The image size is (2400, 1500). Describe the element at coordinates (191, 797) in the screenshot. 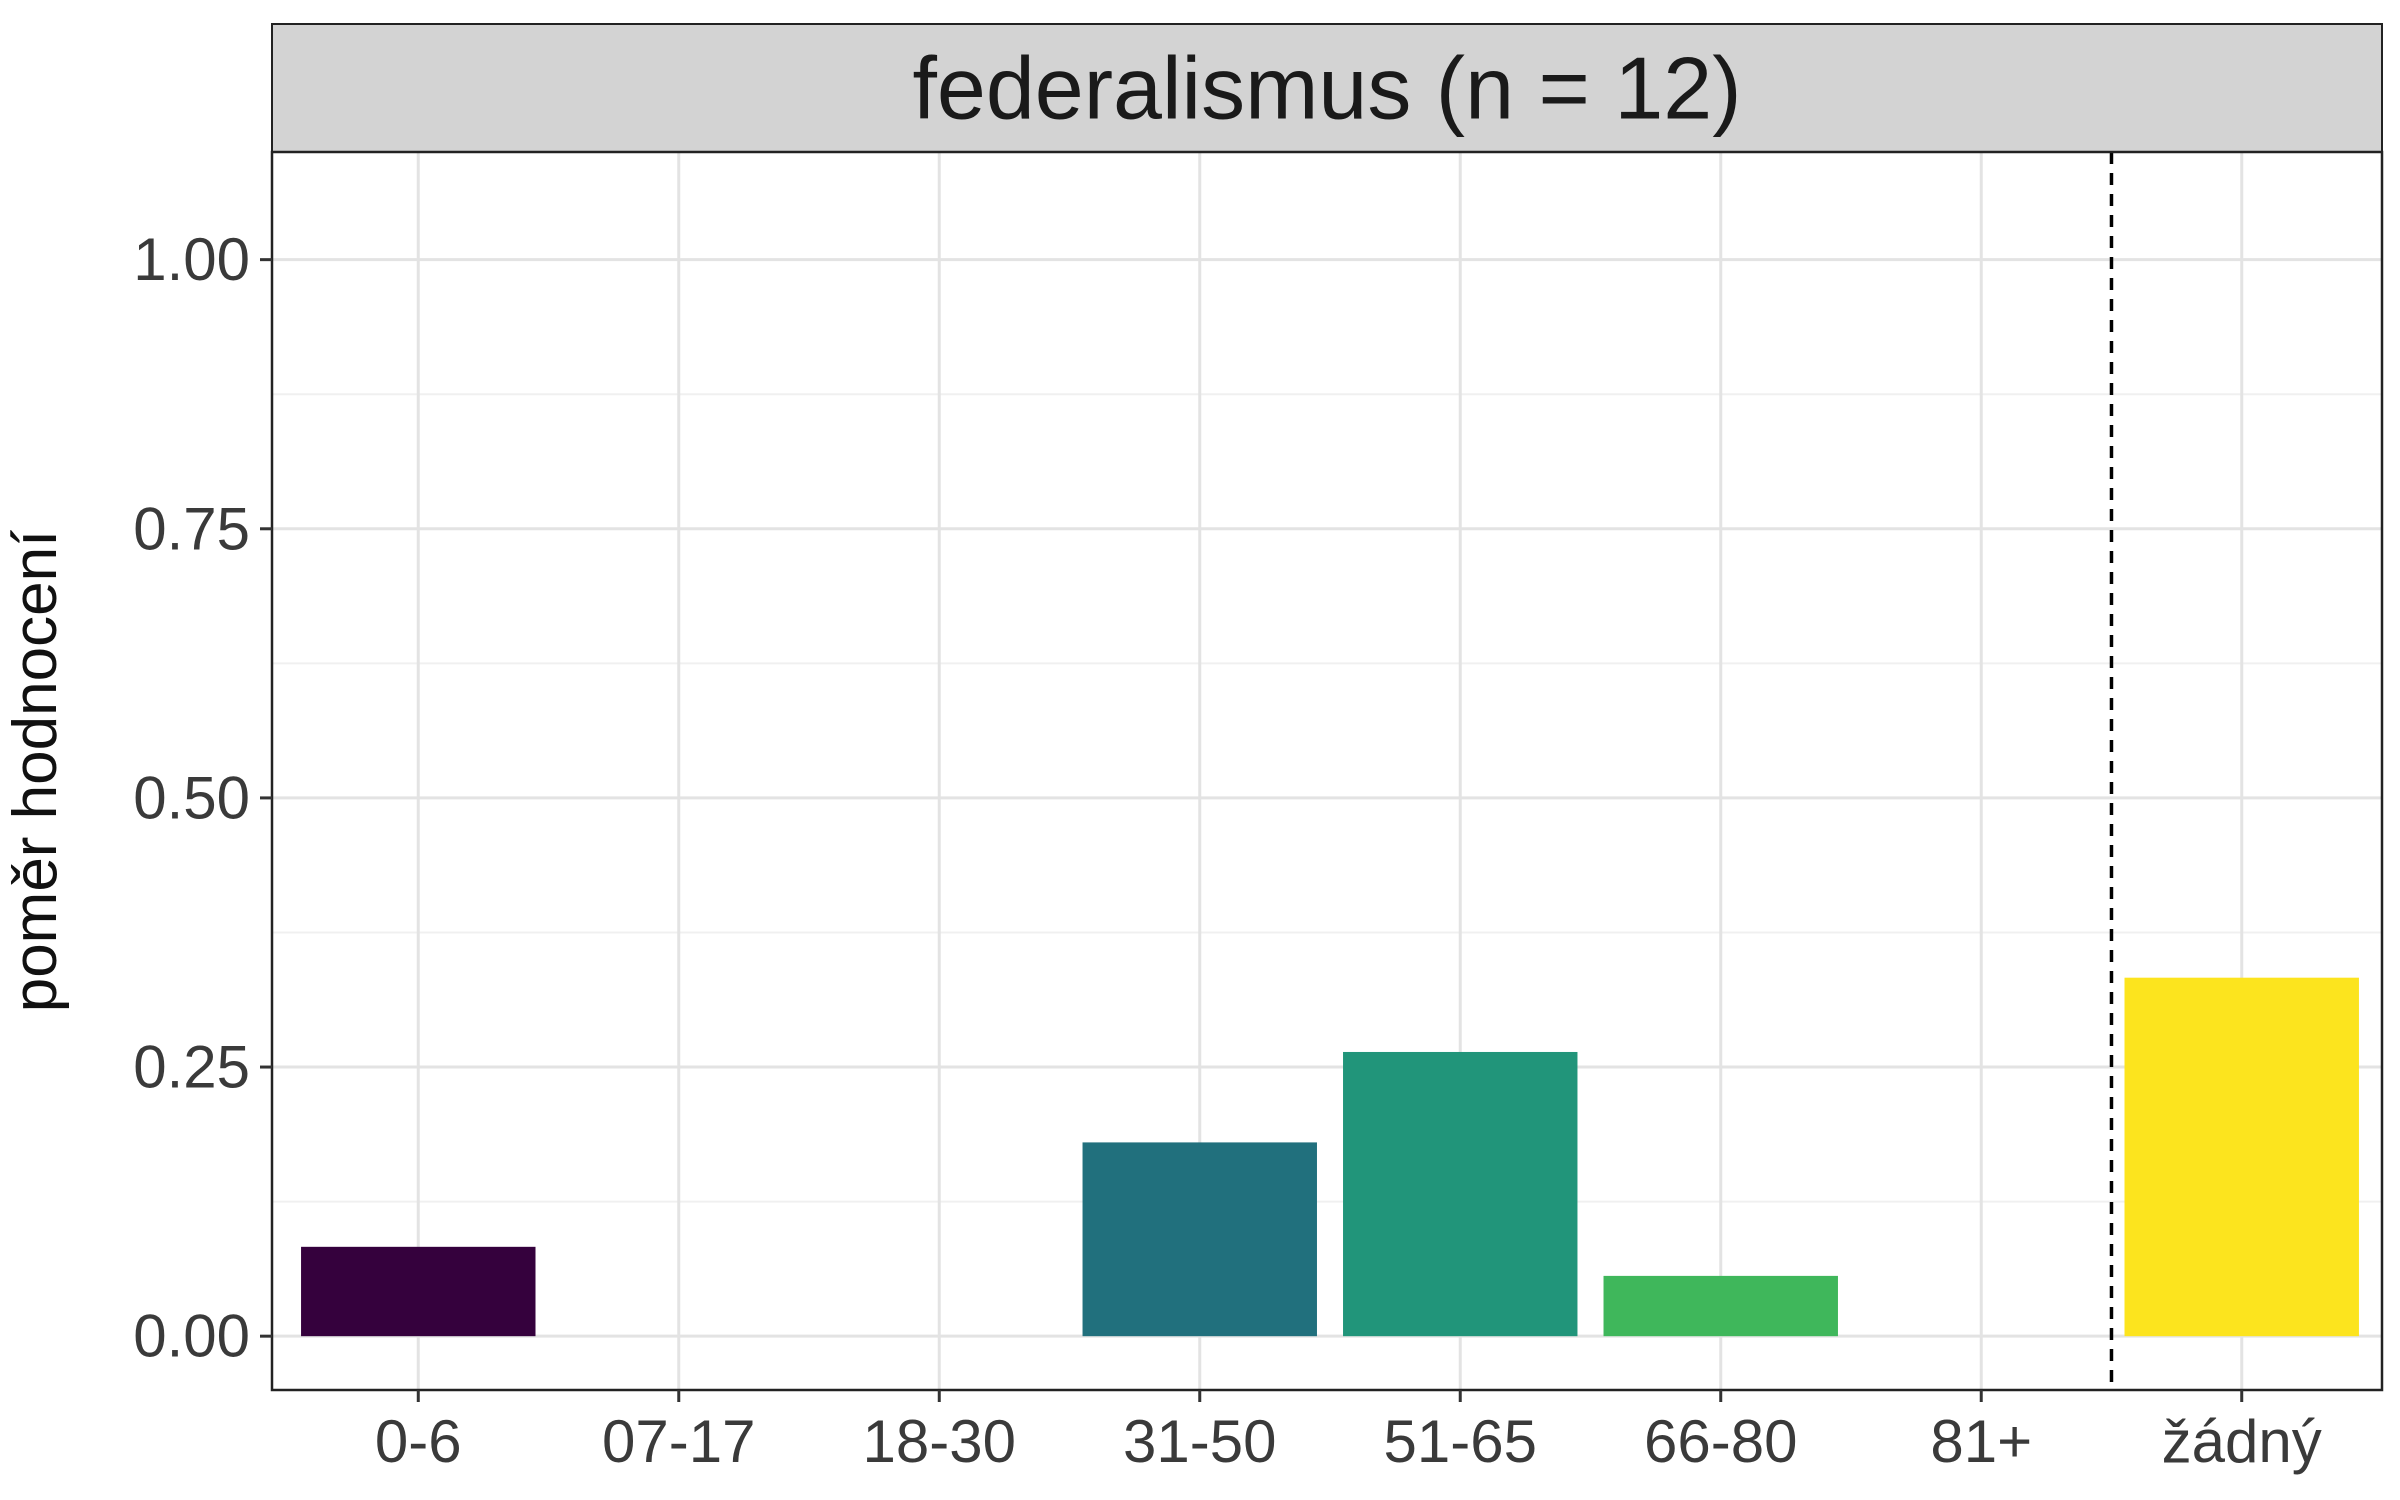

I see `y-tick-label: 0.50` at that location.